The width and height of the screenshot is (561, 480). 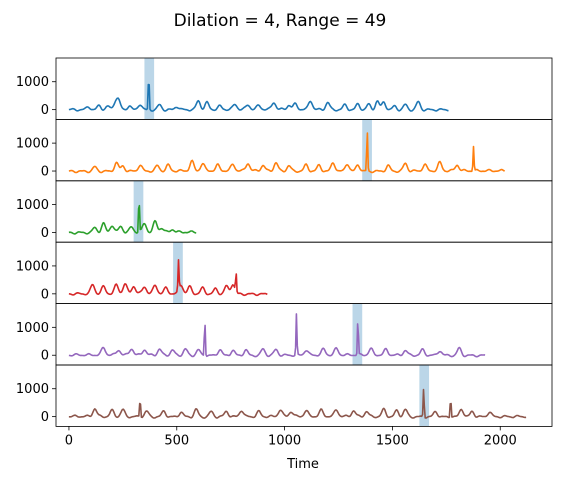 What do you see at coordinates (284, 440) in the screenshot?
I see `x-tick-label: 1000` at bounding box center [284, 440].